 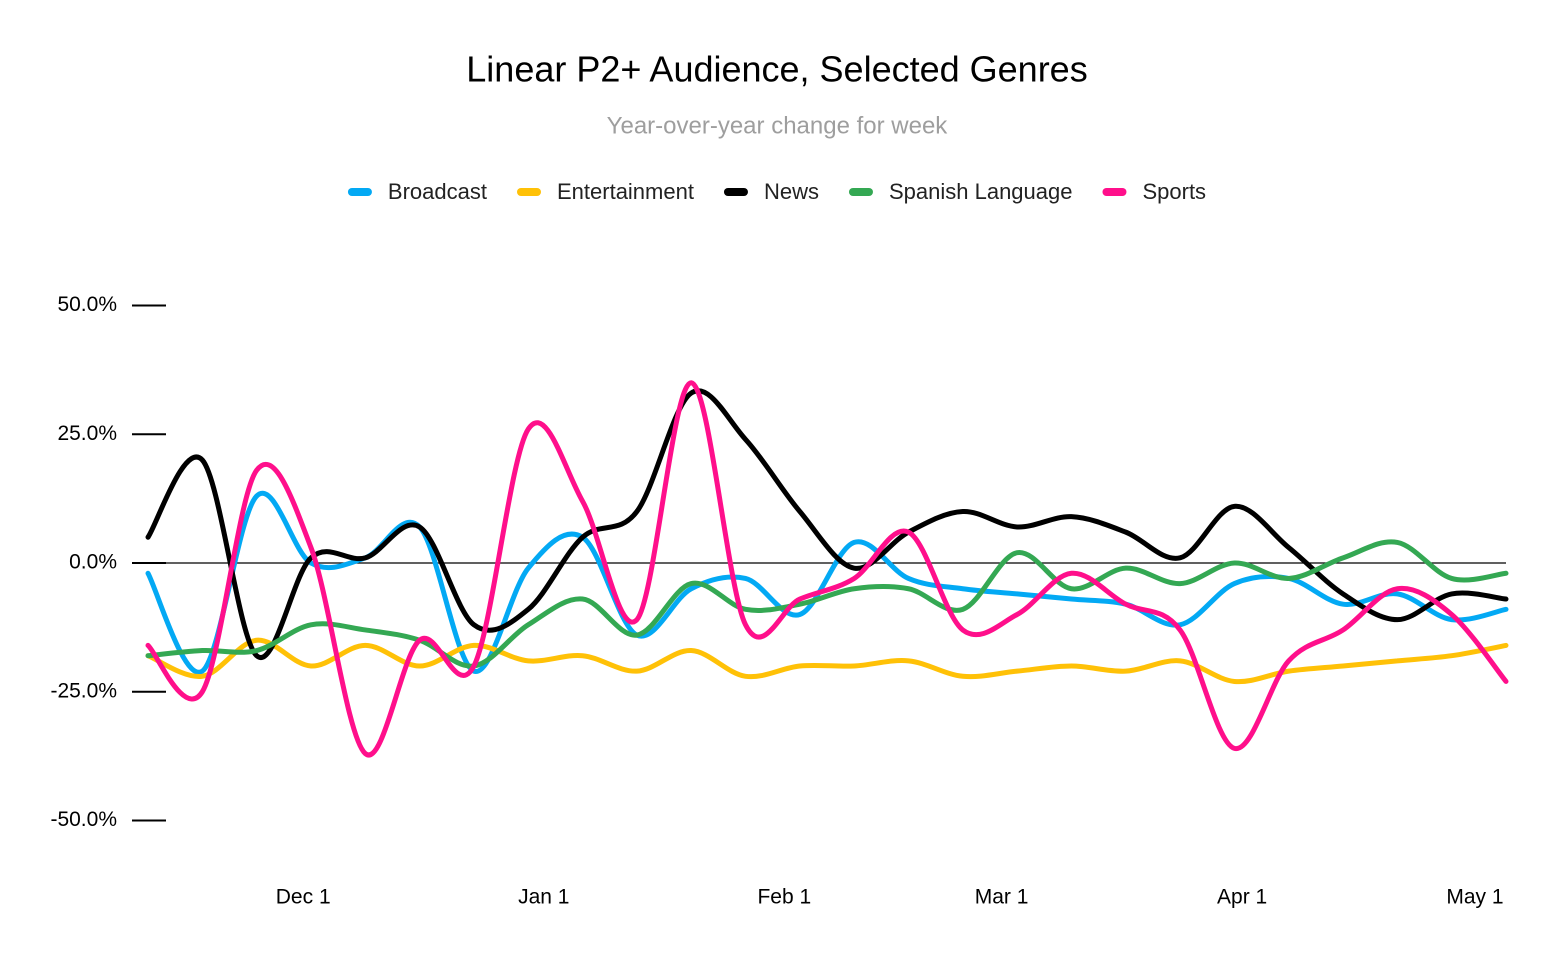 I want to click on legend-label: Entertainment, so click(x=625, y=191).